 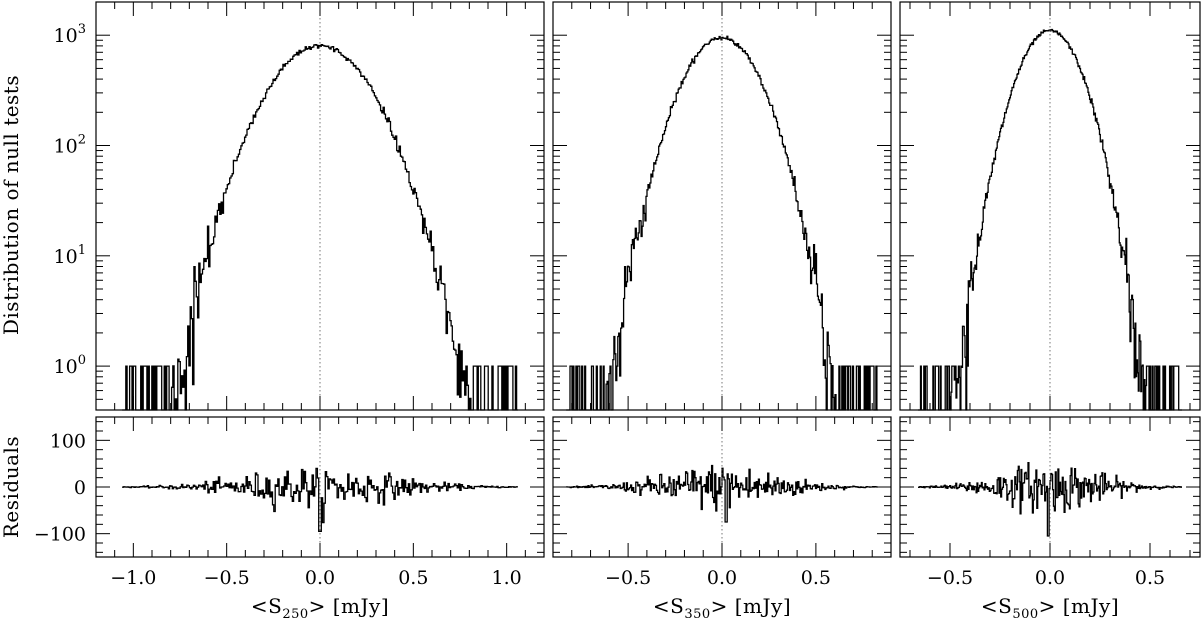 I want to click on y-tick-label: 10², so click(x=70, y=145).